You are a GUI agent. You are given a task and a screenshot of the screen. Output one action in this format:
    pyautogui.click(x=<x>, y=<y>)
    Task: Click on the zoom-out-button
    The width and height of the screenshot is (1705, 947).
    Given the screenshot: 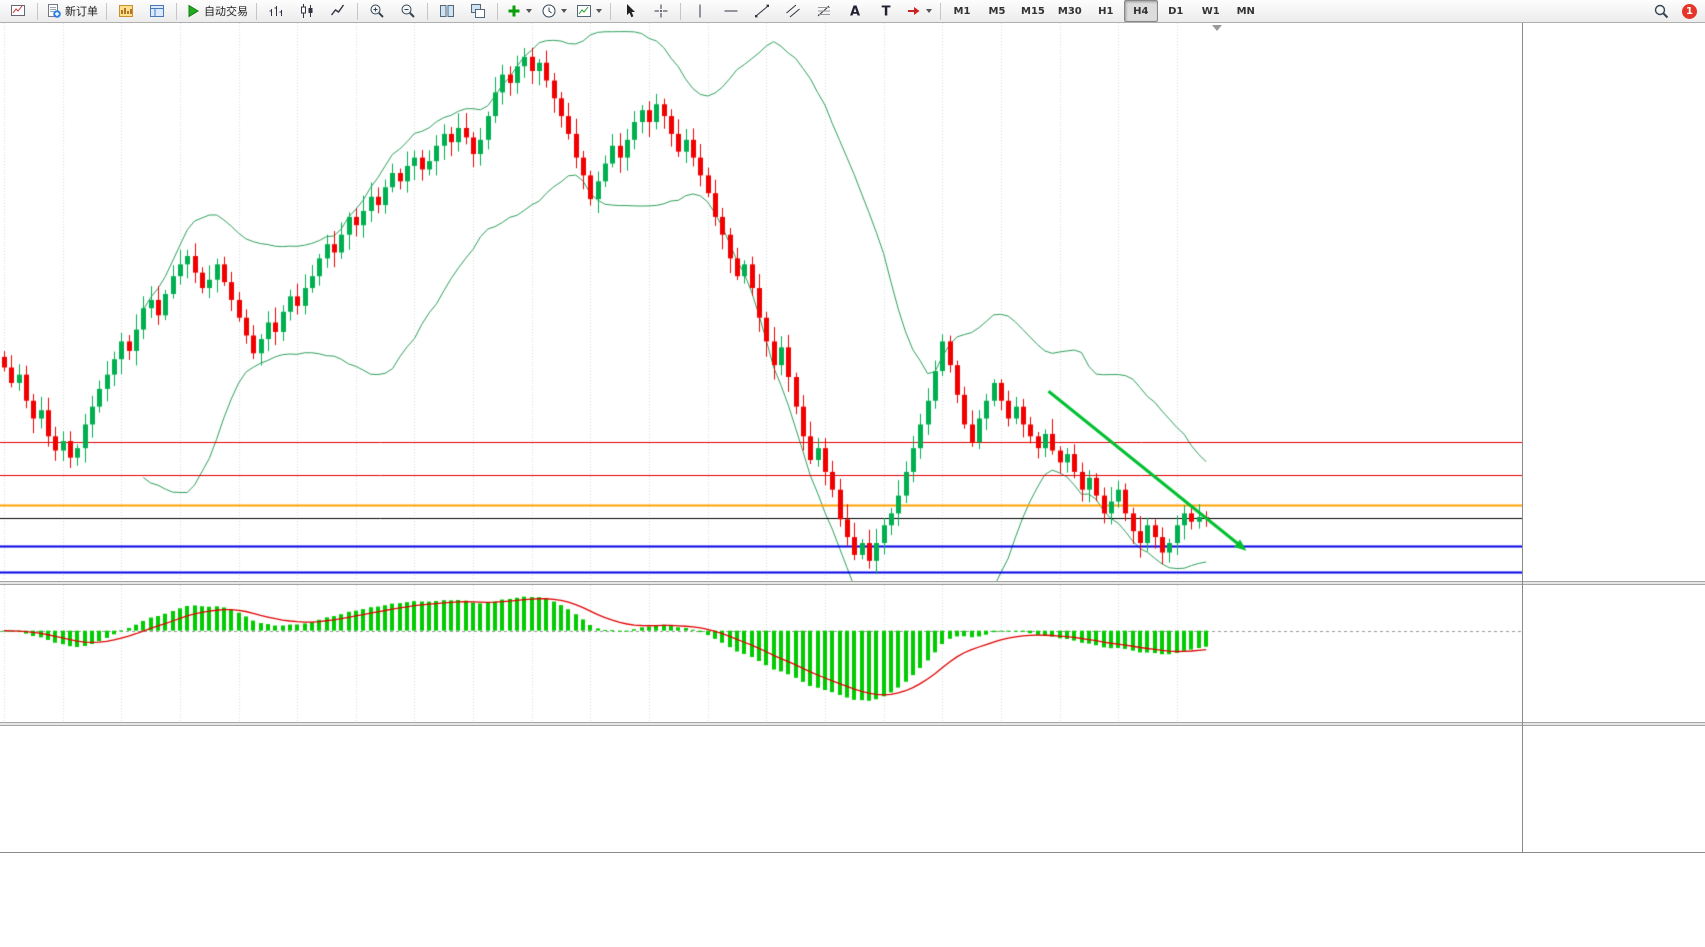 What is the action you would take?
    pyautogui.click(x=408, y=11)
    